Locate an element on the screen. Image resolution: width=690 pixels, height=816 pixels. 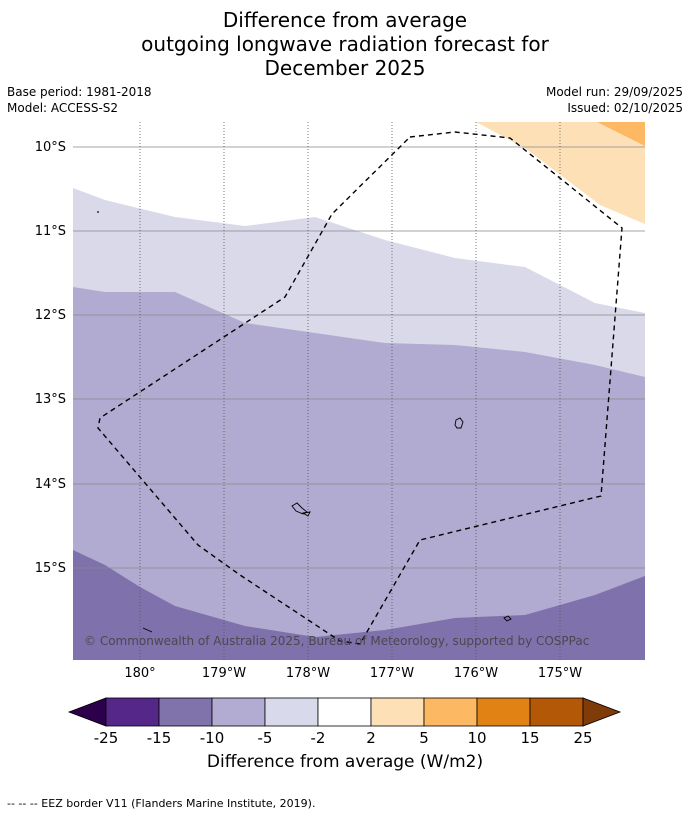
title-line-2: outgoing longwave radiation forecast for is located at coordinates (345, 44).